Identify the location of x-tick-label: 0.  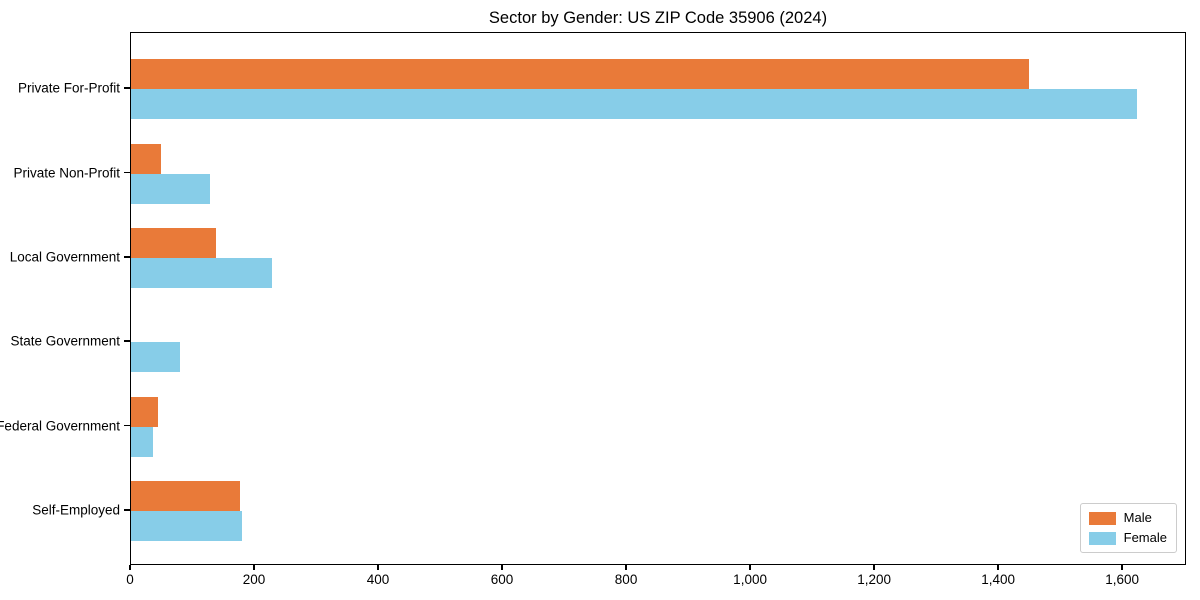
(130, 579).